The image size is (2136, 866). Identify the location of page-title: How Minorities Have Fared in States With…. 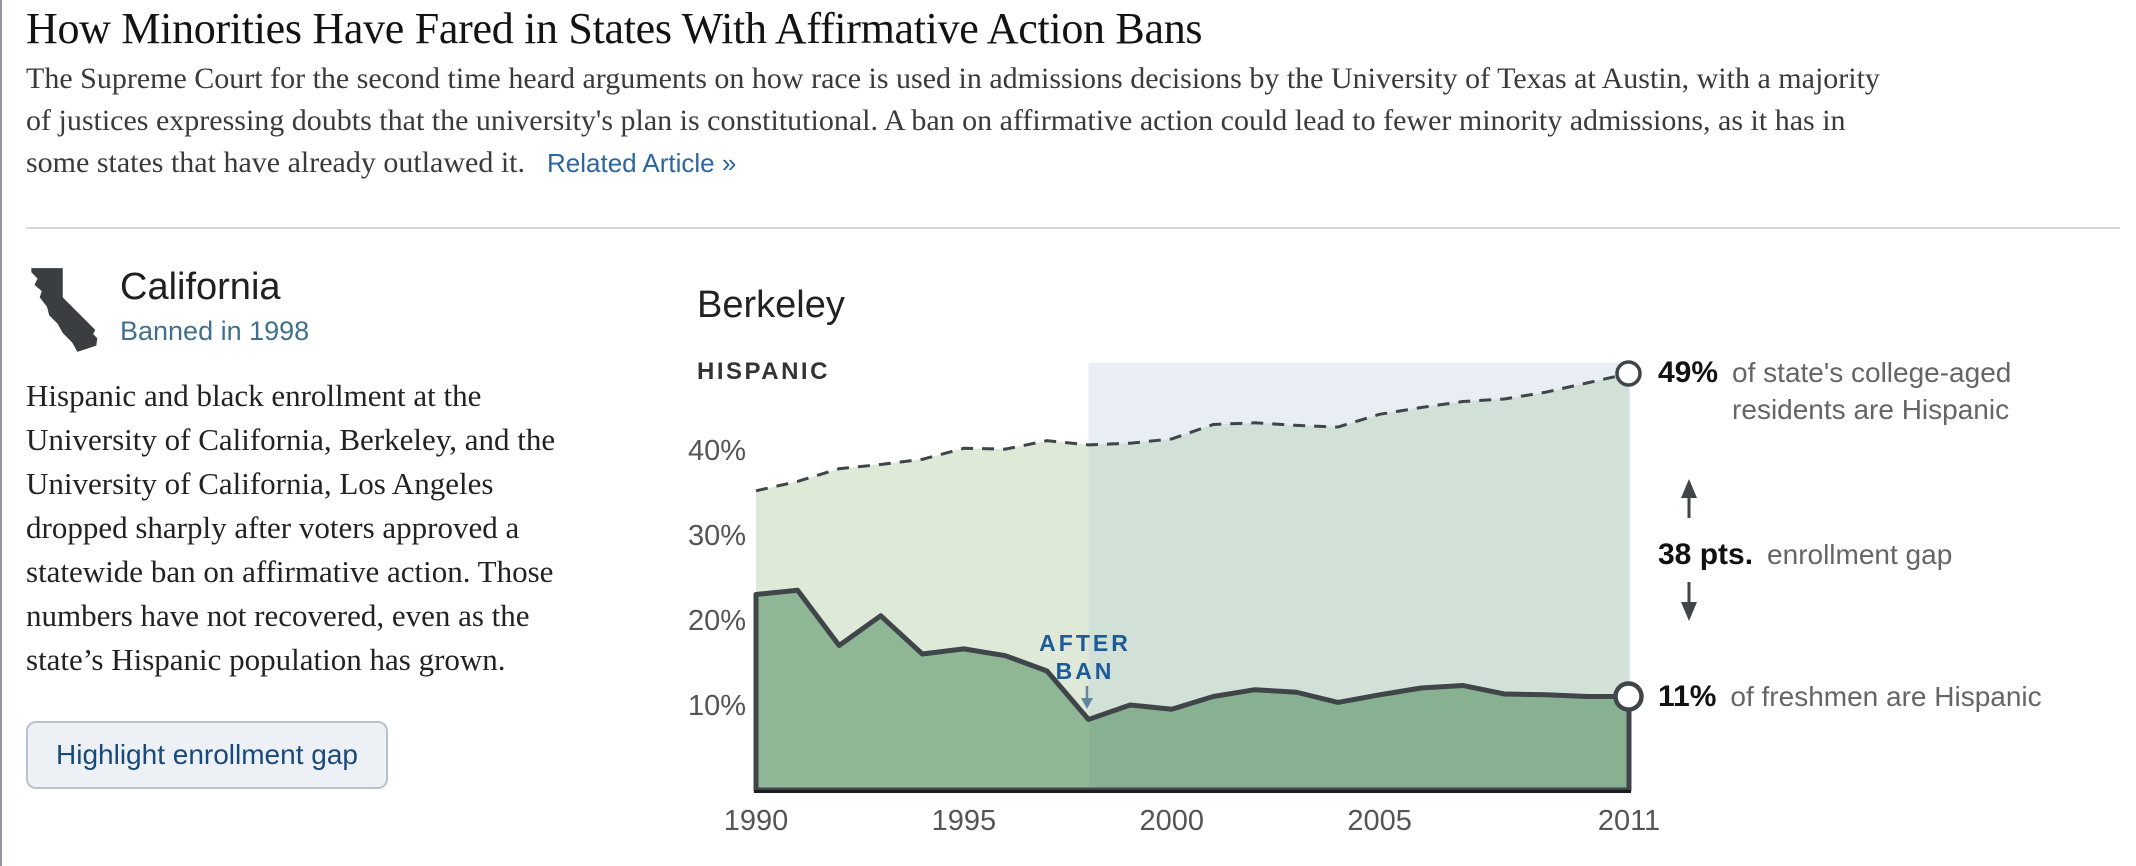
(614, 28).